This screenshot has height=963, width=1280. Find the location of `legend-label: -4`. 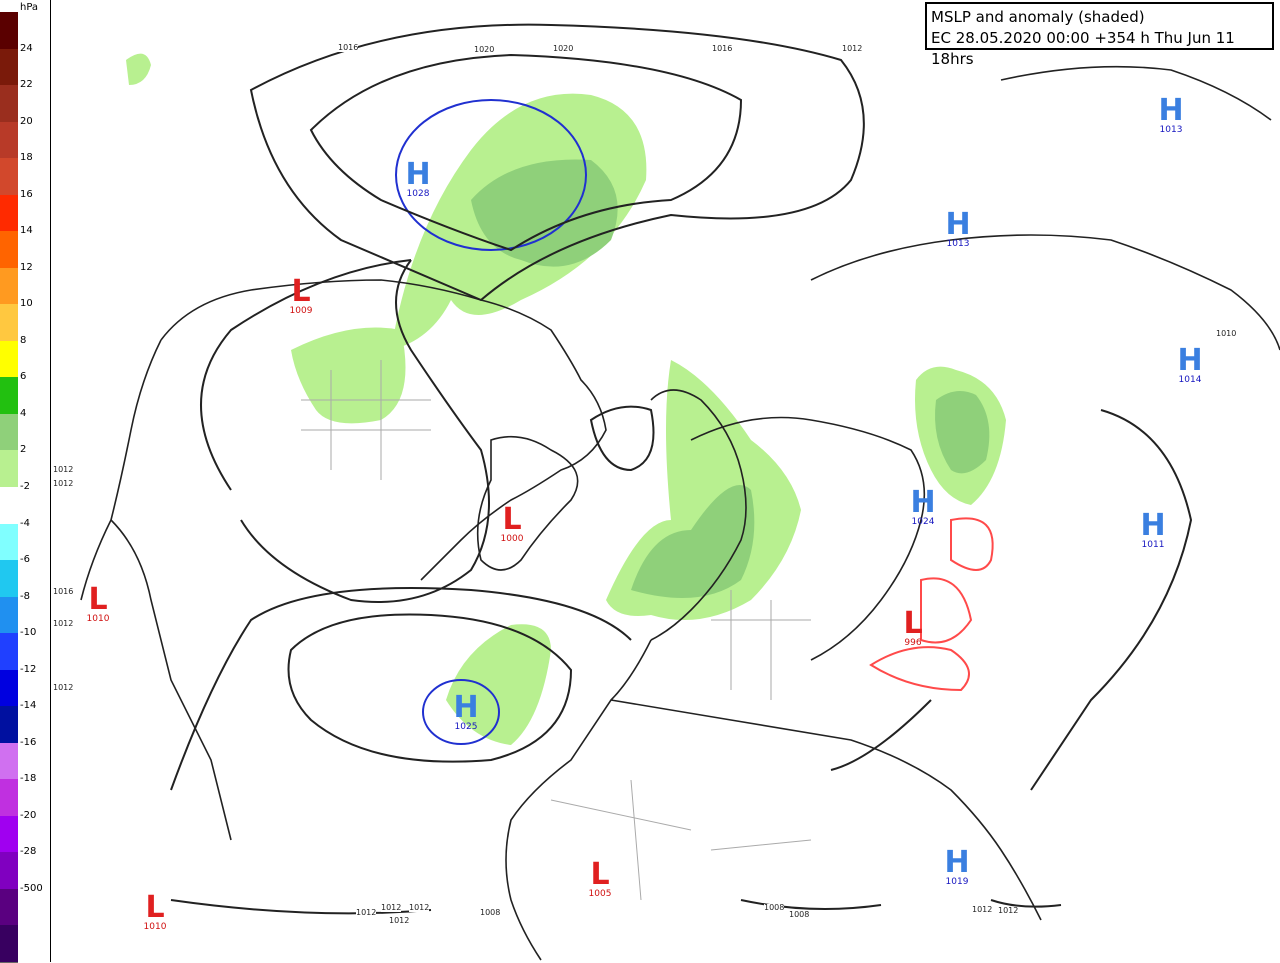

legend-label: -4 is located at coordinates (25, 523).